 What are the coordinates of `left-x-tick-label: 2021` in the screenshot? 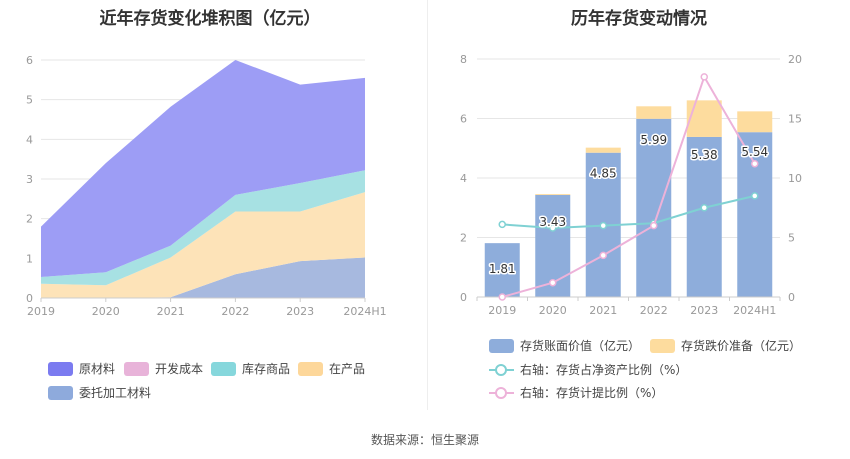 It's located at (171, 311).